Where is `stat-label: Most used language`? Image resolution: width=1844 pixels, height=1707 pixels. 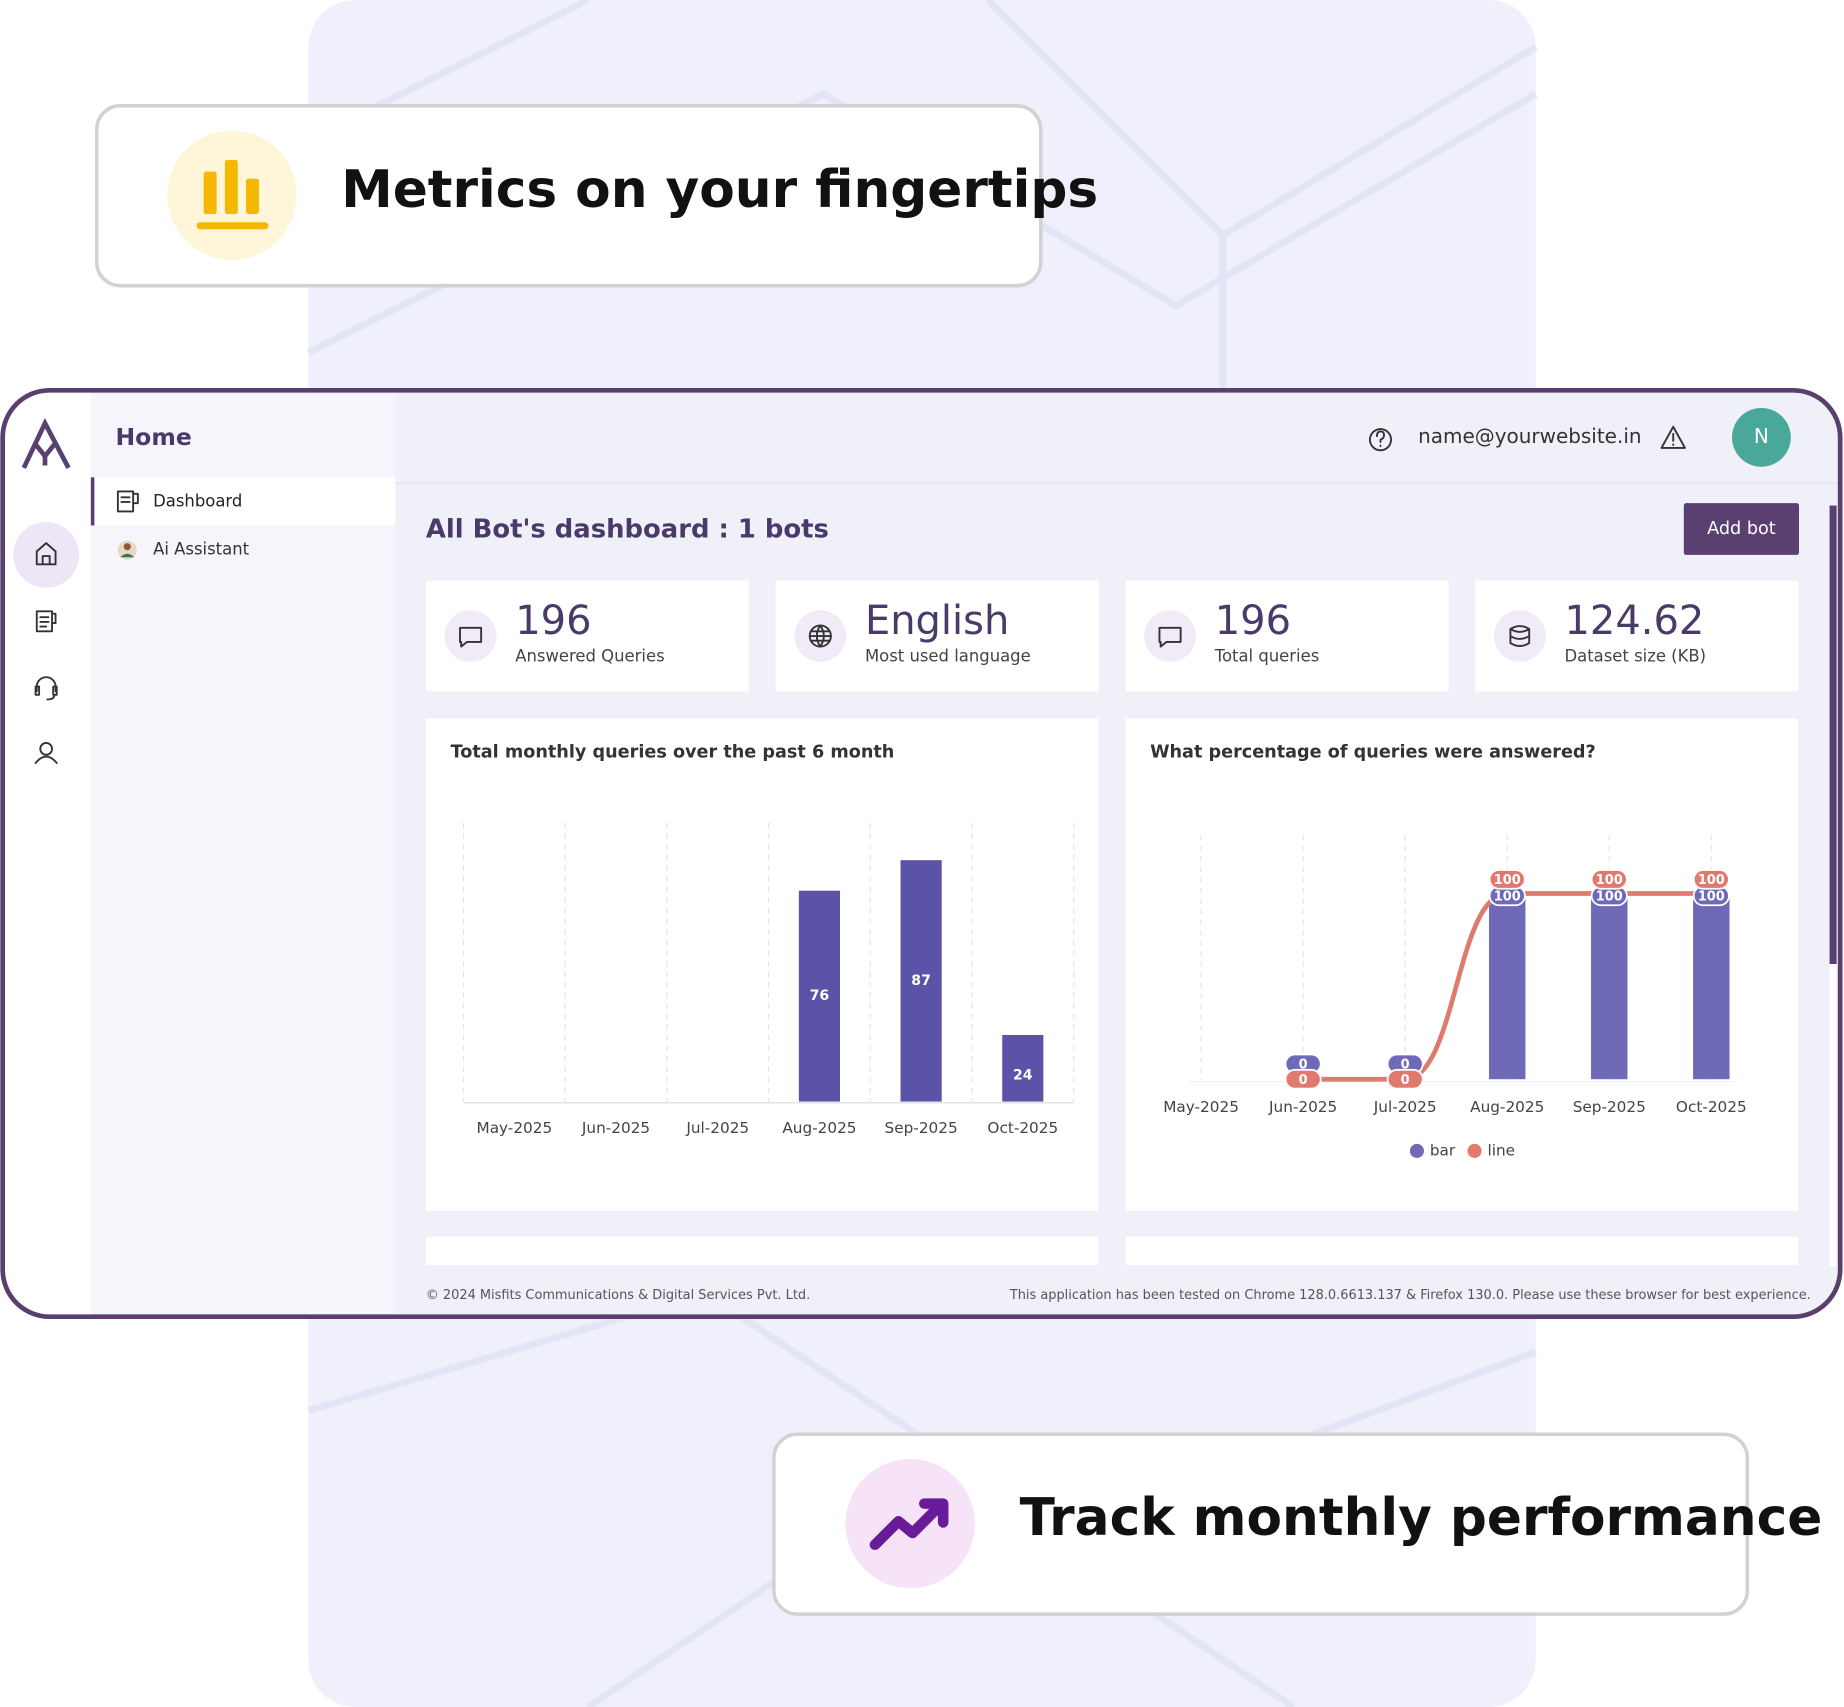
stat-label: Most used language is located at coordinates (948, 656).